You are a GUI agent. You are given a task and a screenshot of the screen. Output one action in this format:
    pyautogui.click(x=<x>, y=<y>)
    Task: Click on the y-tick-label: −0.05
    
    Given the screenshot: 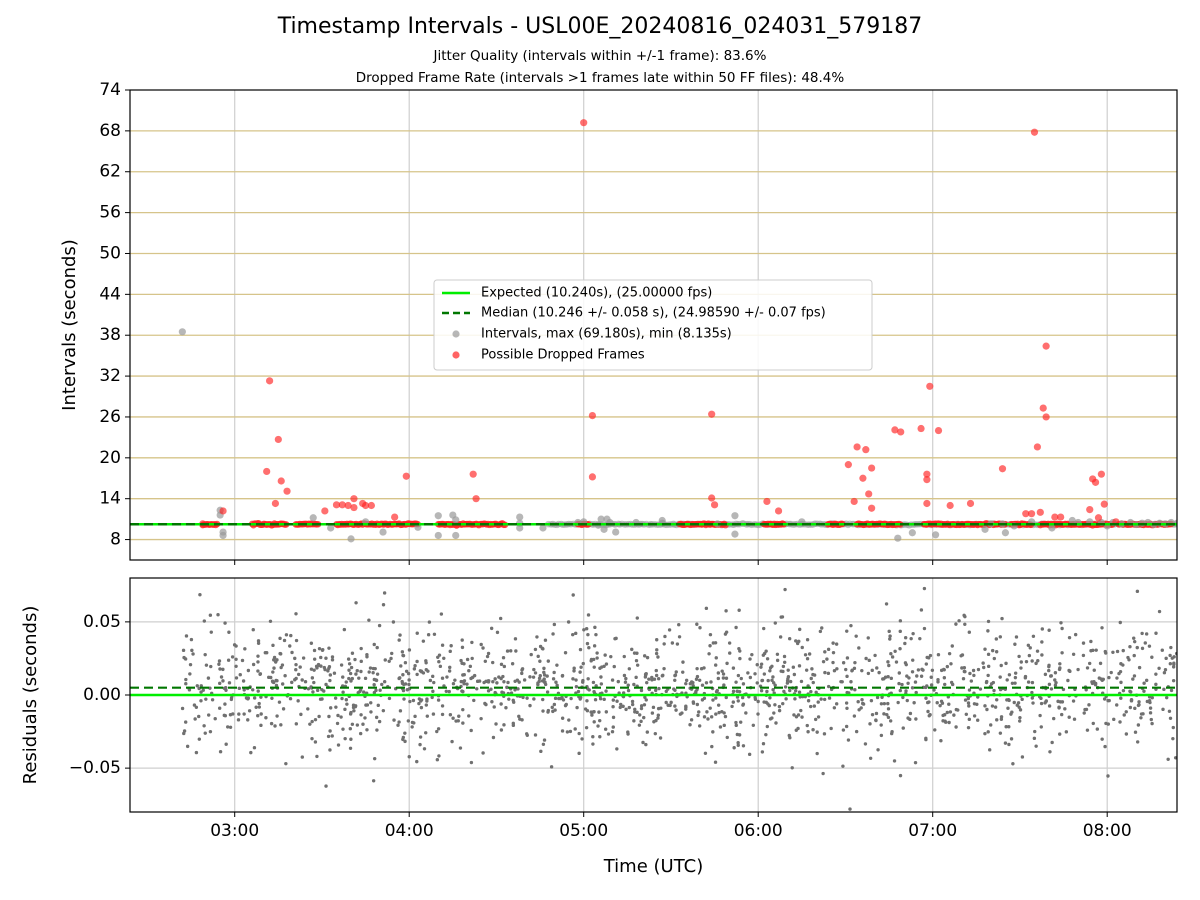 What is the action you would take?
    pyautogui.click(x=95, y=768)
    